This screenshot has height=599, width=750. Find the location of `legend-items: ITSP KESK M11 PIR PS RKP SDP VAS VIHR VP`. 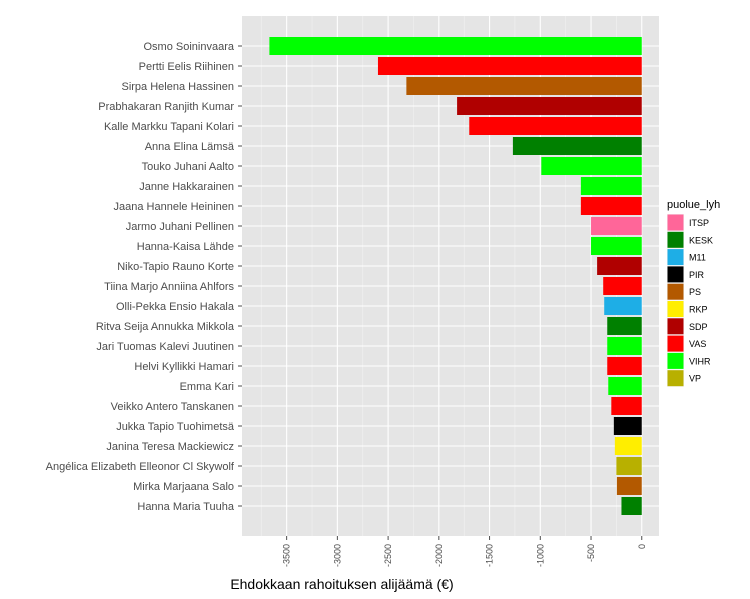

legend-items: ITSP KESK M11 PIR PS RKP SDP VAS VIHR VP is located at coordinates (690, 300).